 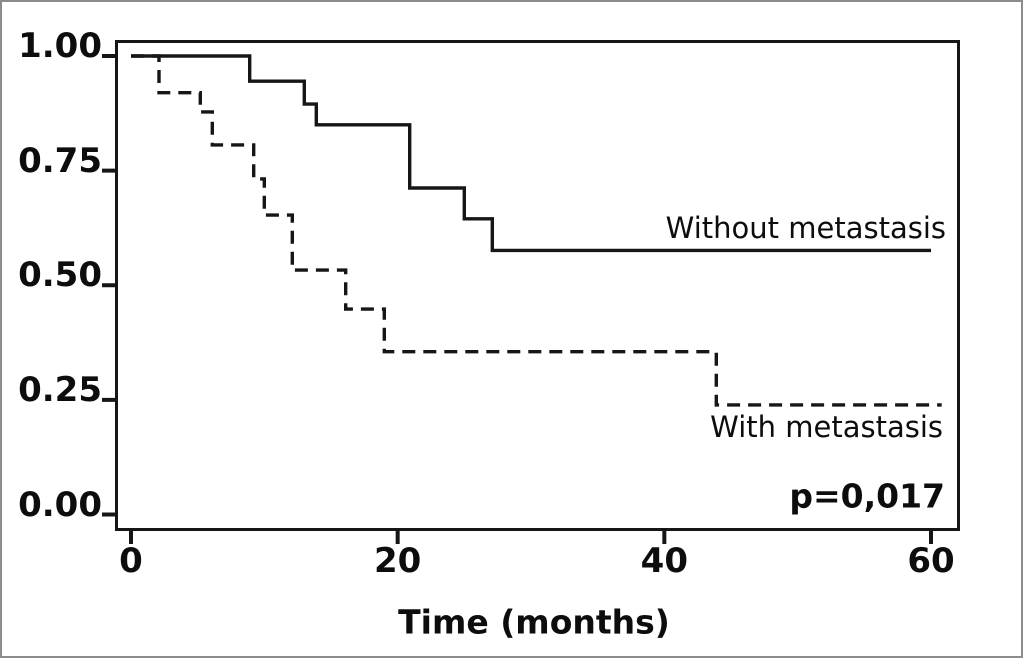 What do you see at coordinates (60, 160) in the screenshot?
I see `y-tick-label-0-75: 0.75` at bounding box center [60, 160].